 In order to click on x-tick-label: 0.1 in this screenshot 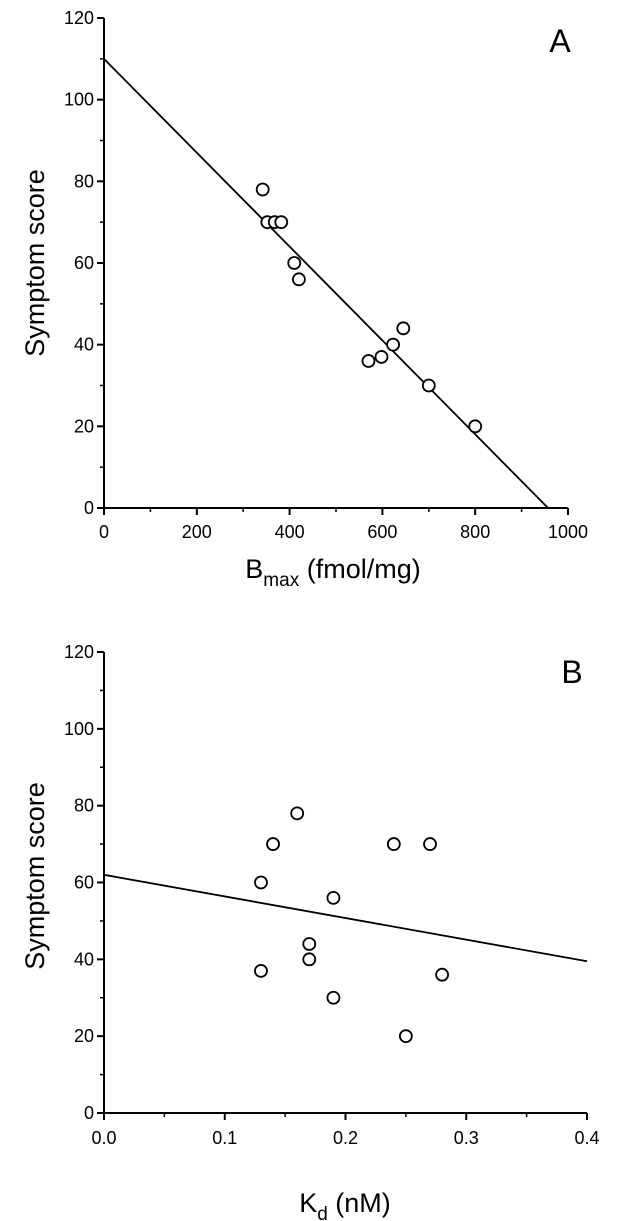, I will do `click(224, 1138)`.